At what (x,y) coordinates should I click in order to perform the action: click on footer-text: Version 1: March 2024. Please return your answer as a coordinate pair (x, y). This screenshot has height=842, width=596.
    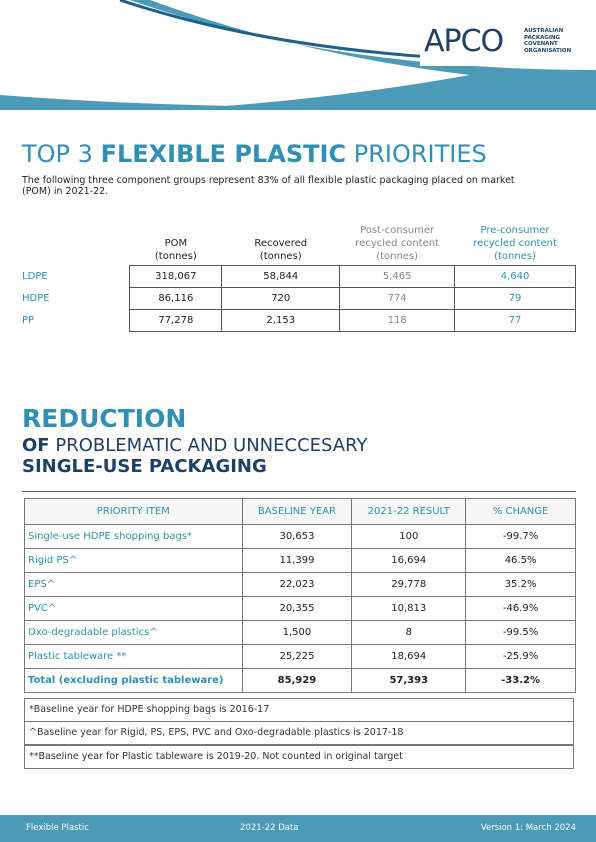
    Looking at the image, I should click on (528, 828).